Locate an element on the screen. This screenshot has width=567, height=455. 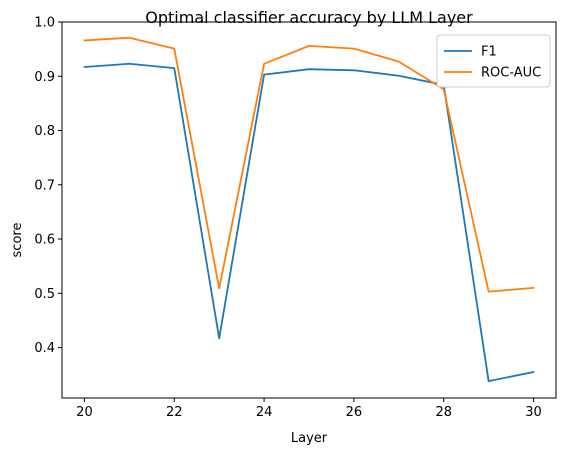
y-tick-label: 1.0 is located at coordinates (44, 23).